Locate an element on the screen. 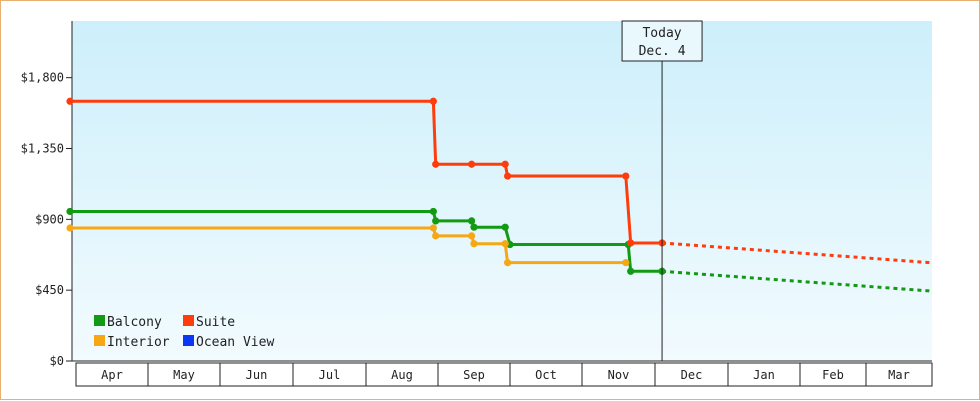  x-tick-label-sep: Sep is located at coordinates (474, 375).